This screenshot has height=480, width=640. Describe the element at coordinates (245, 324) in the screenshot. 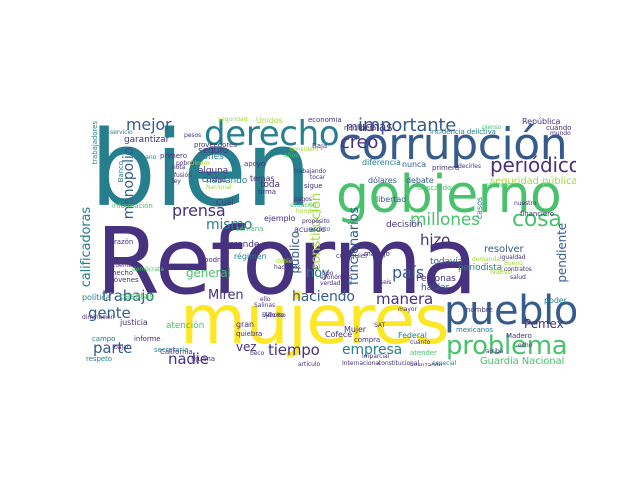

I see `cloud-word: gran` at that location.